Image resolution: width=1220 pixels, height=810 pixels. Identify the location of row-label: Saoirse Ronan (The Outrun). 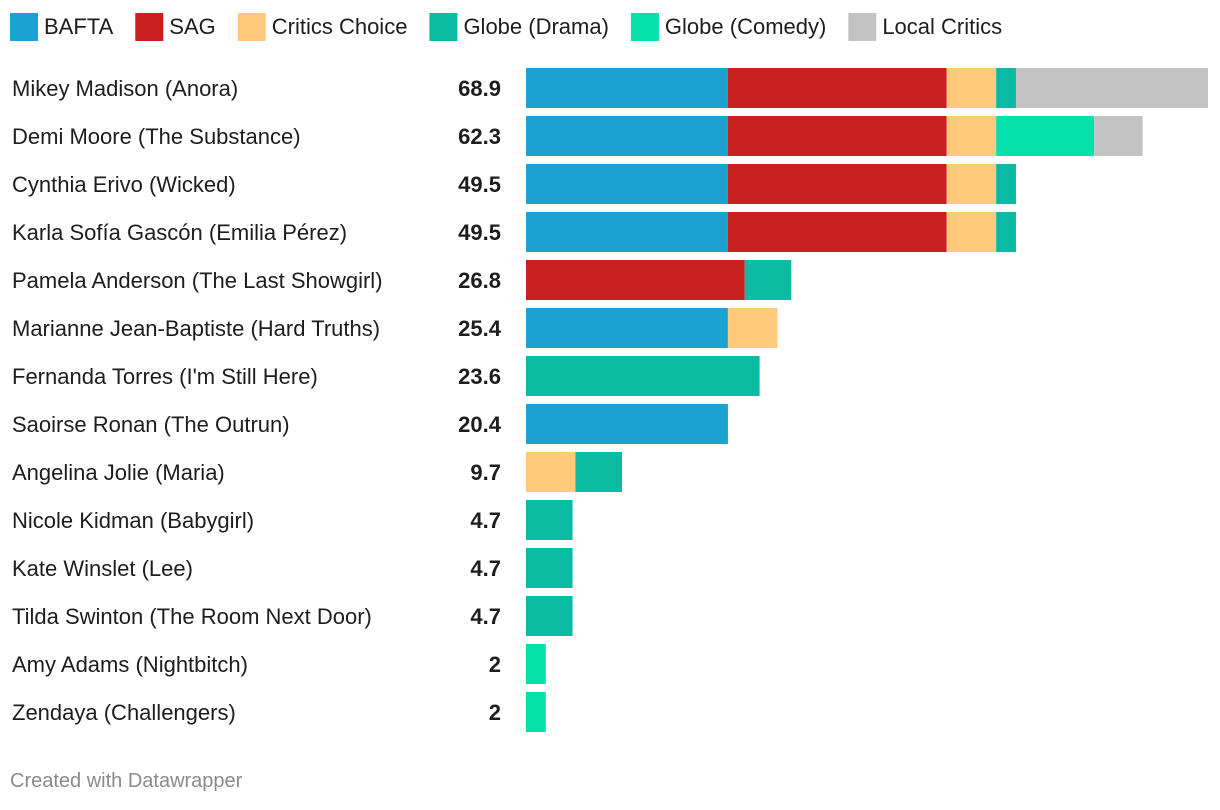
(151, 424).